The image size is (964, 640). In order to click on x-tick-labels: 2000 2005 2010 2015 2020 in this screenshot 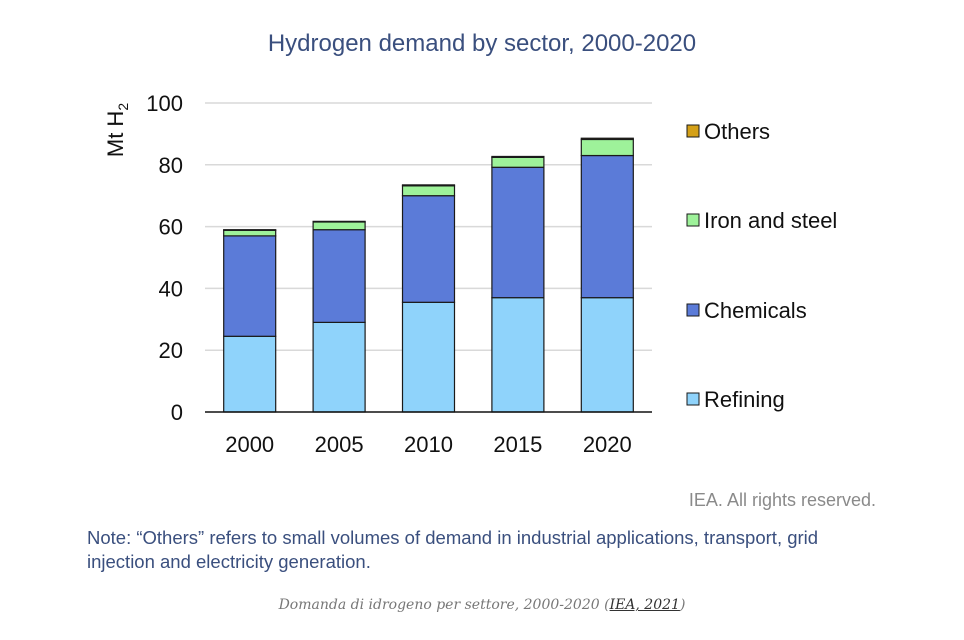, I will do `click(428, 444)`.